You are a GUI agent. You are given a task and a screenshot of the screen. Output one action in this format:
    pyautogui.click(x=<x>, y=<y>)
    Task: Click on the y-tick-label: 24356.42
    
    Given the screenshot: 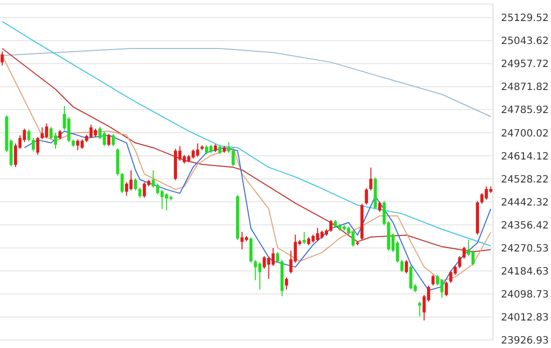 What is the action you would take?
    pyautogui.click(x=525, y=226)
    